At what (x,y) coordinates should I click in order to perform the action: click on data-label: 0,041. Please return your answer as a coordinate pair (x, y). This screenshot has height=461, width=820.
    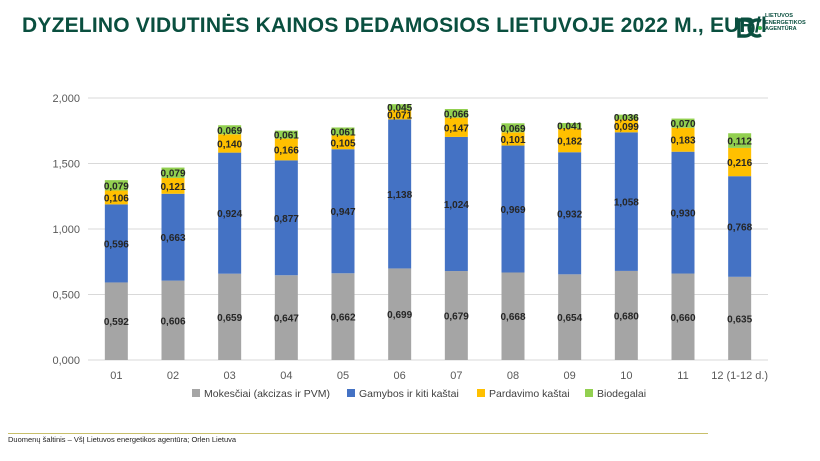
    Looking at the image, I should click on (569, 127).